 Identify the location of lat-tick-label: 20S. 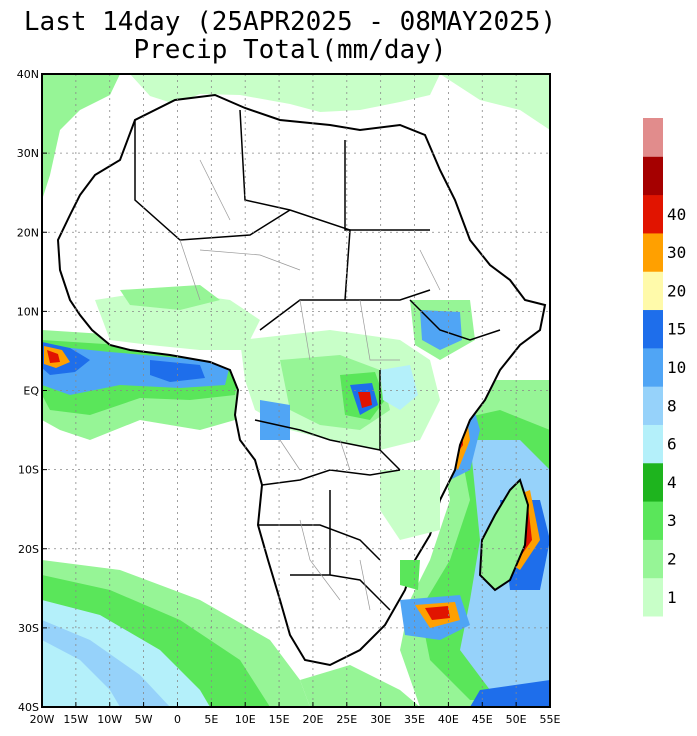
(28, 549).